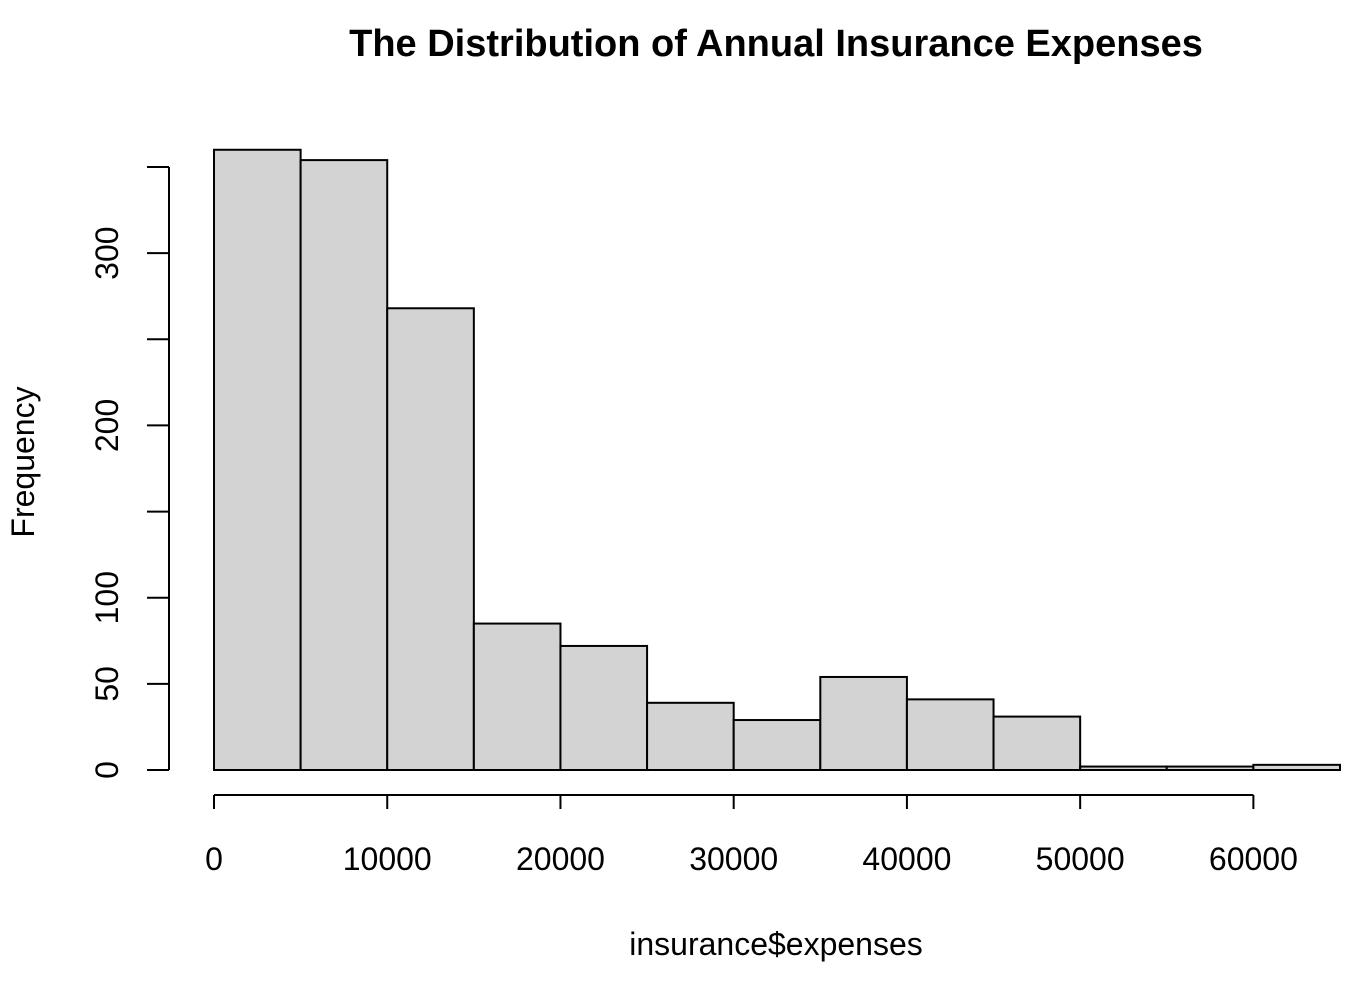 This screenshot has height=983, width=1372. What do you see at coordinates (387, 859) in the screenshot?
I see `x-tick-label: 10000` at bounding box center [387, 859].